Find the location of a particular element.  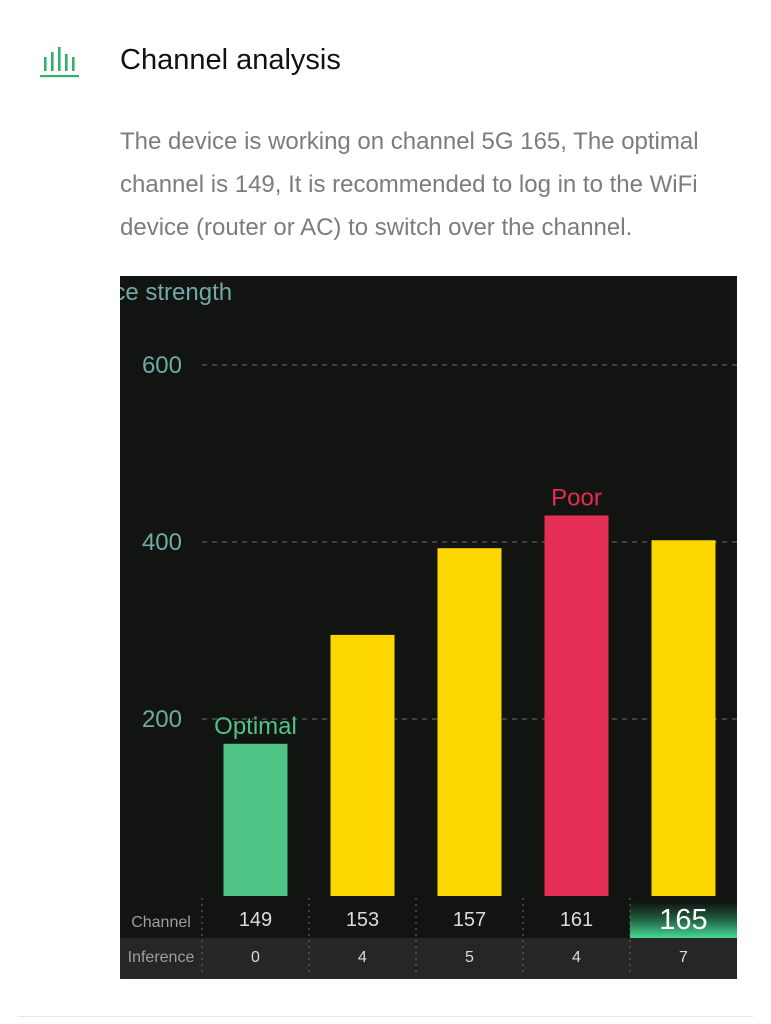

annotation-poor: Poor is located at coordinates (576, 497).